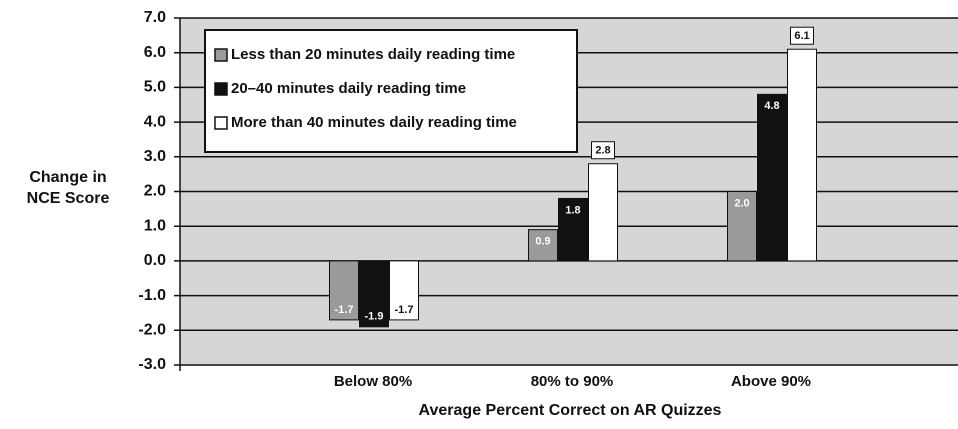 The image size is (958, 429). I want to click on y-tick-label: -2.0, so click(152, 330).